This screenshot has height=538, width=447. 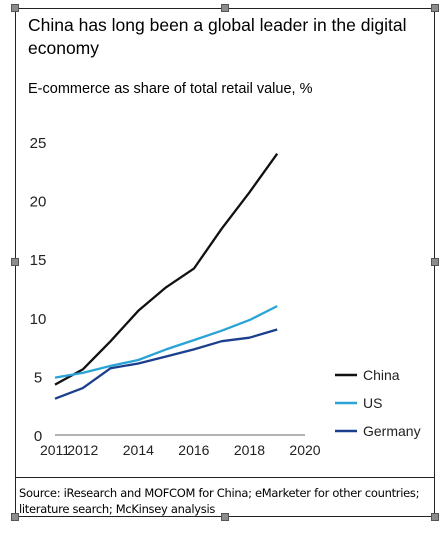 What do you see at coordinates (82, 450) in the screenshot?
I see `x-tick-label: 2012` at bounding box center [82, 450].